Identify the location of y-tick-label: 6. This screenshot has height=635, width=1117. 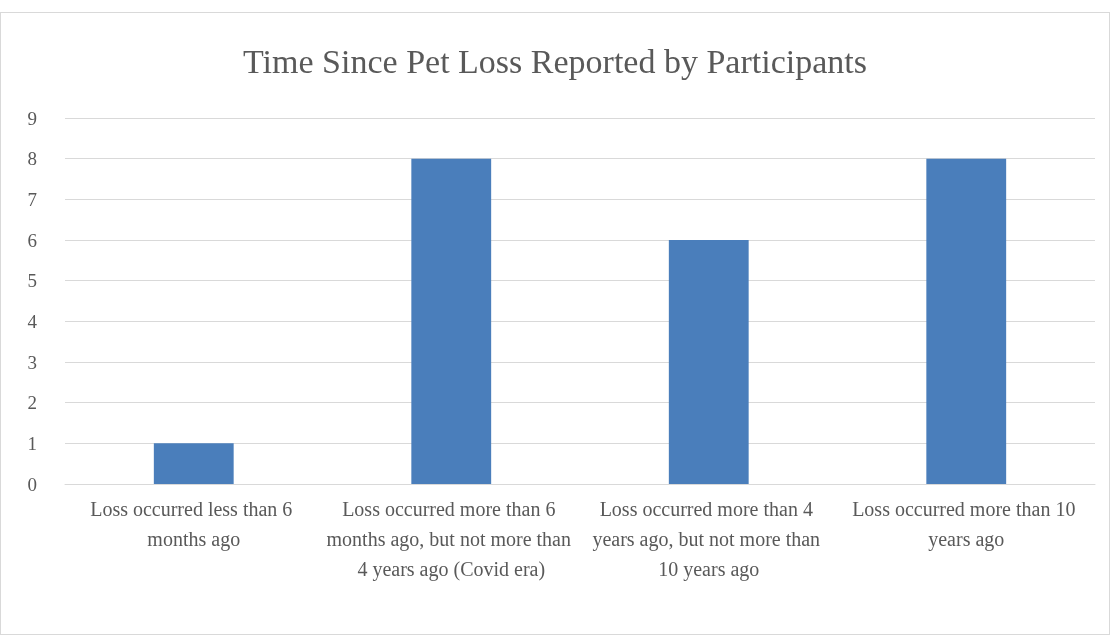
(32, 240).